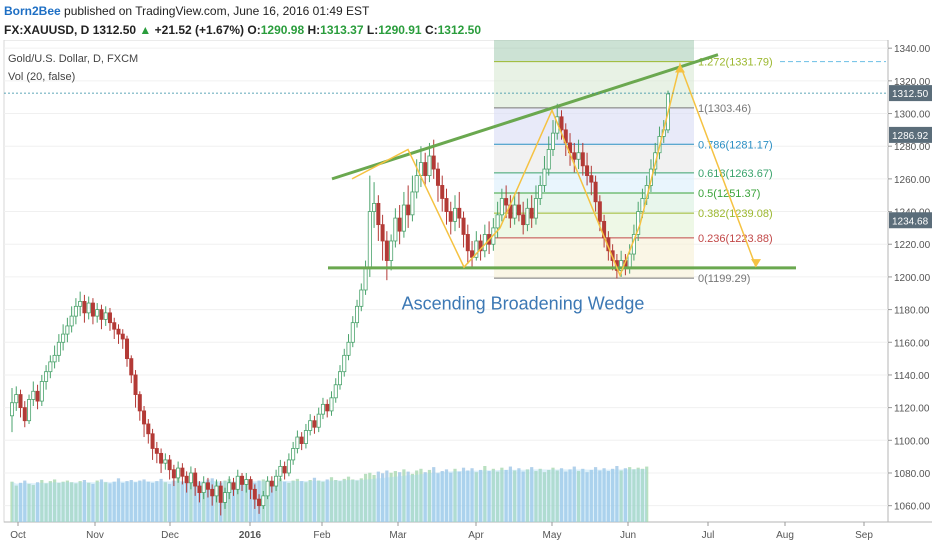  What do you see at coordinates (250, 535) in the screenshot?
I see `x-tick-label: 2016` at bounding box center [250, 535].